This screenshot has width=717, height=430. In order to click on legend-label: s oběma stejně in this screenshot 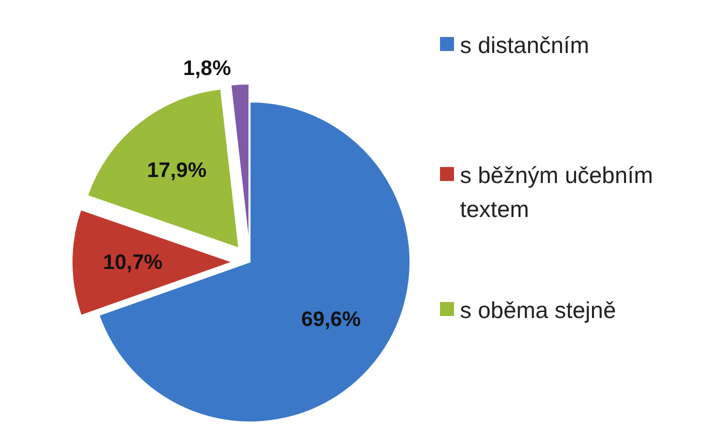, I will do `click(538, 310)`.